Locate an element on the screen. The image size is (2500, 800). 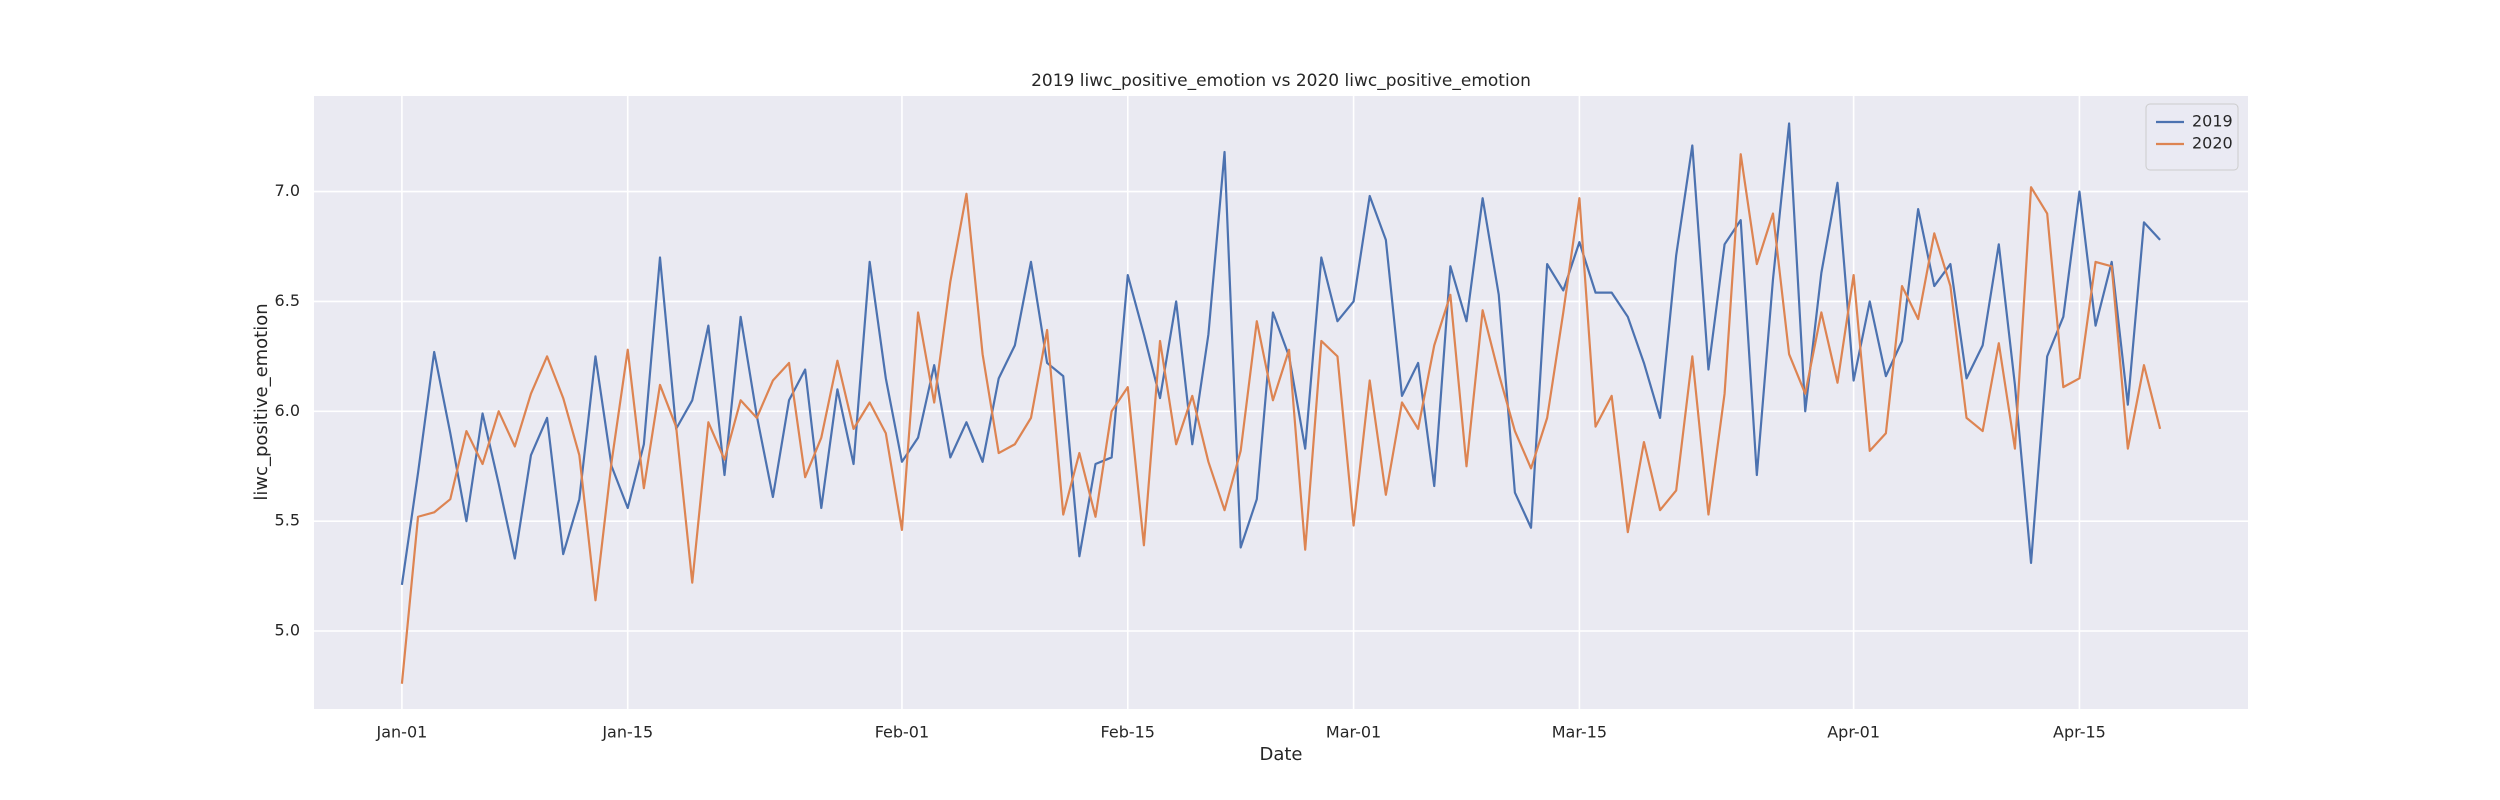
x-axis-label: Date is located at coordinates (1280, 754).